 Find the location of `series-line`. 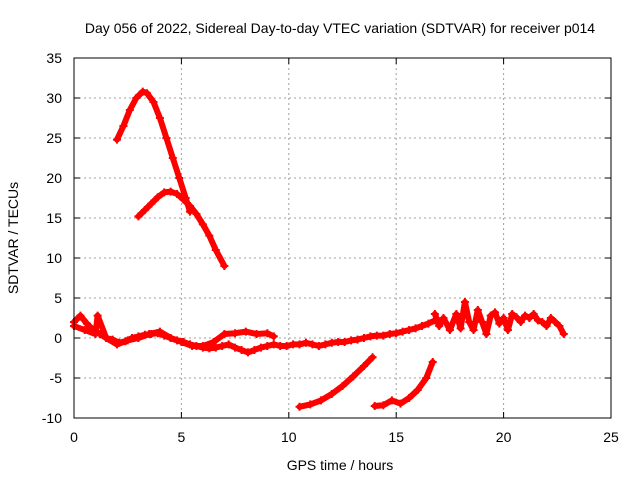

series-line is located at coordinates (181, 228).